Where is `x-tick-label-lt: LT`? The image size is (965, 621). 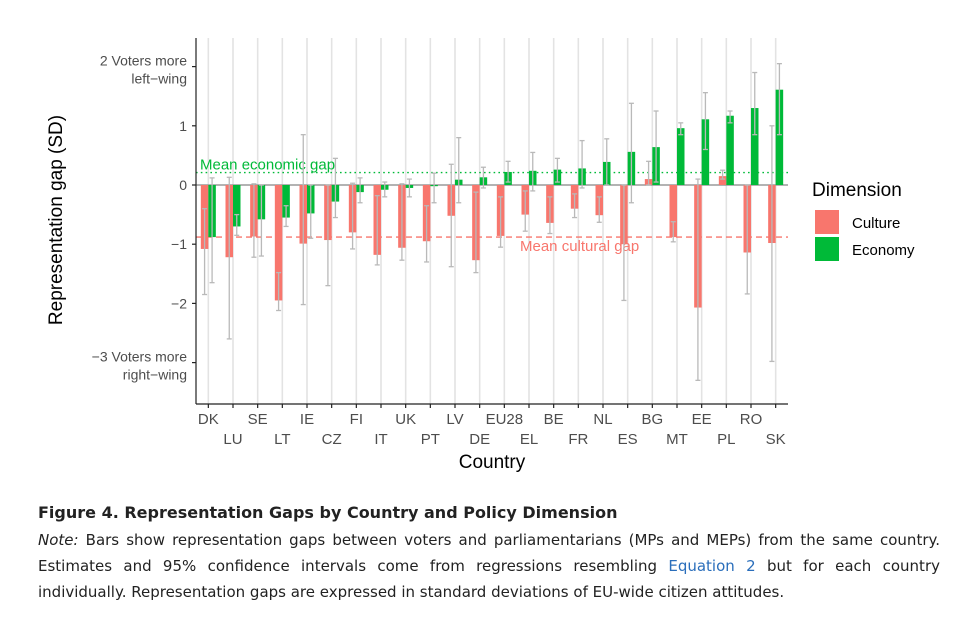
x-tick-label-lt: LT is located at coordinates (282, 439).